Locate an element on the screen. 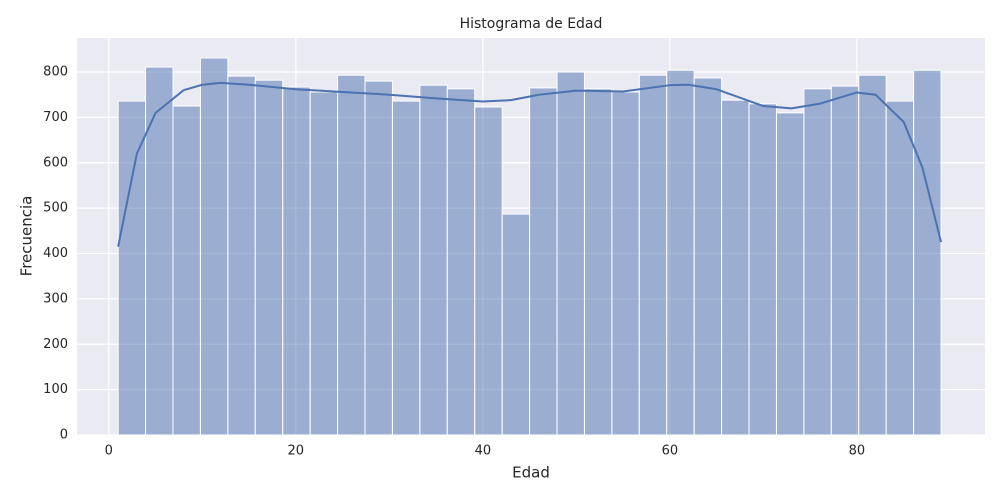 Image resolution: width=1000 pixels, height=504 pixels. y-tick-label: 200 is located at coordinates (55, 344).